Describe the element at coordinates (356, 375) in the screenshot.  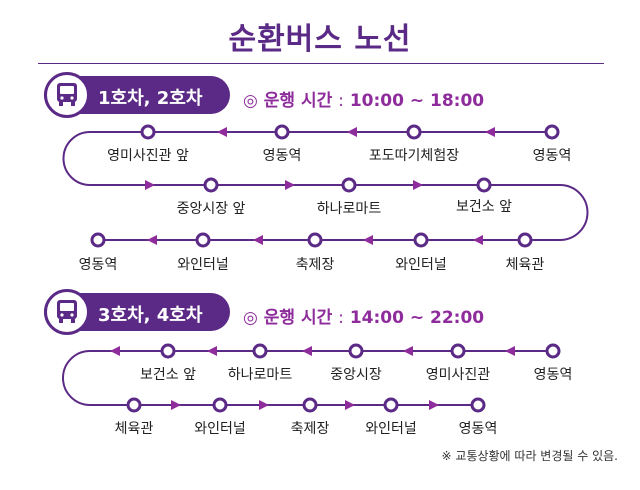
I see `route-2-stop: 중앙시장` at that location.